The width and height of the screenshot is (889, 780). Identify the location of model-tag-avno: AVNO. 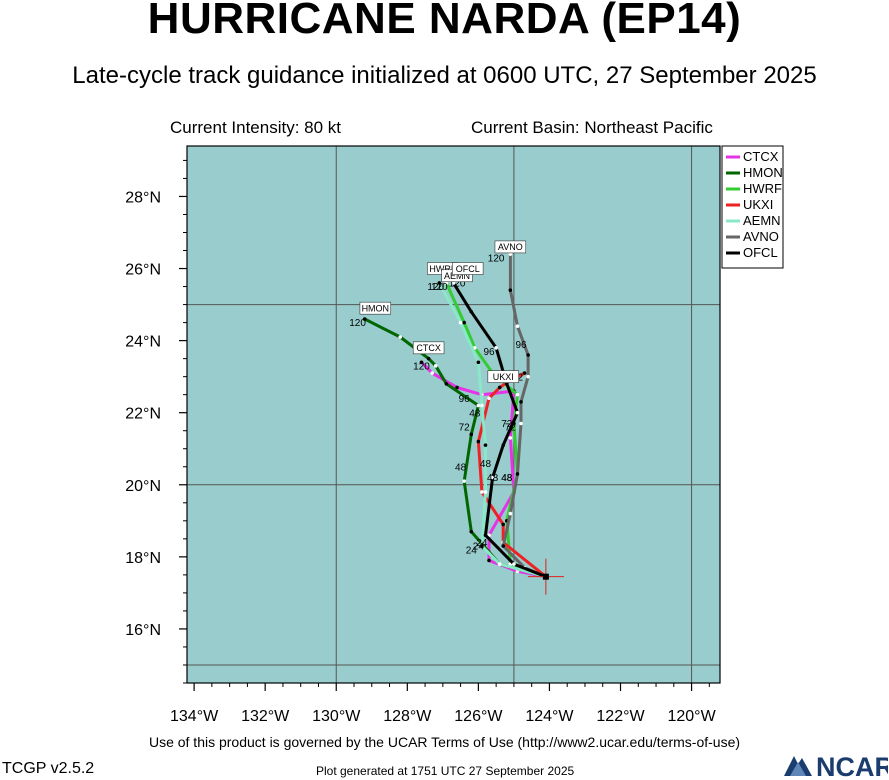
(510, 247).